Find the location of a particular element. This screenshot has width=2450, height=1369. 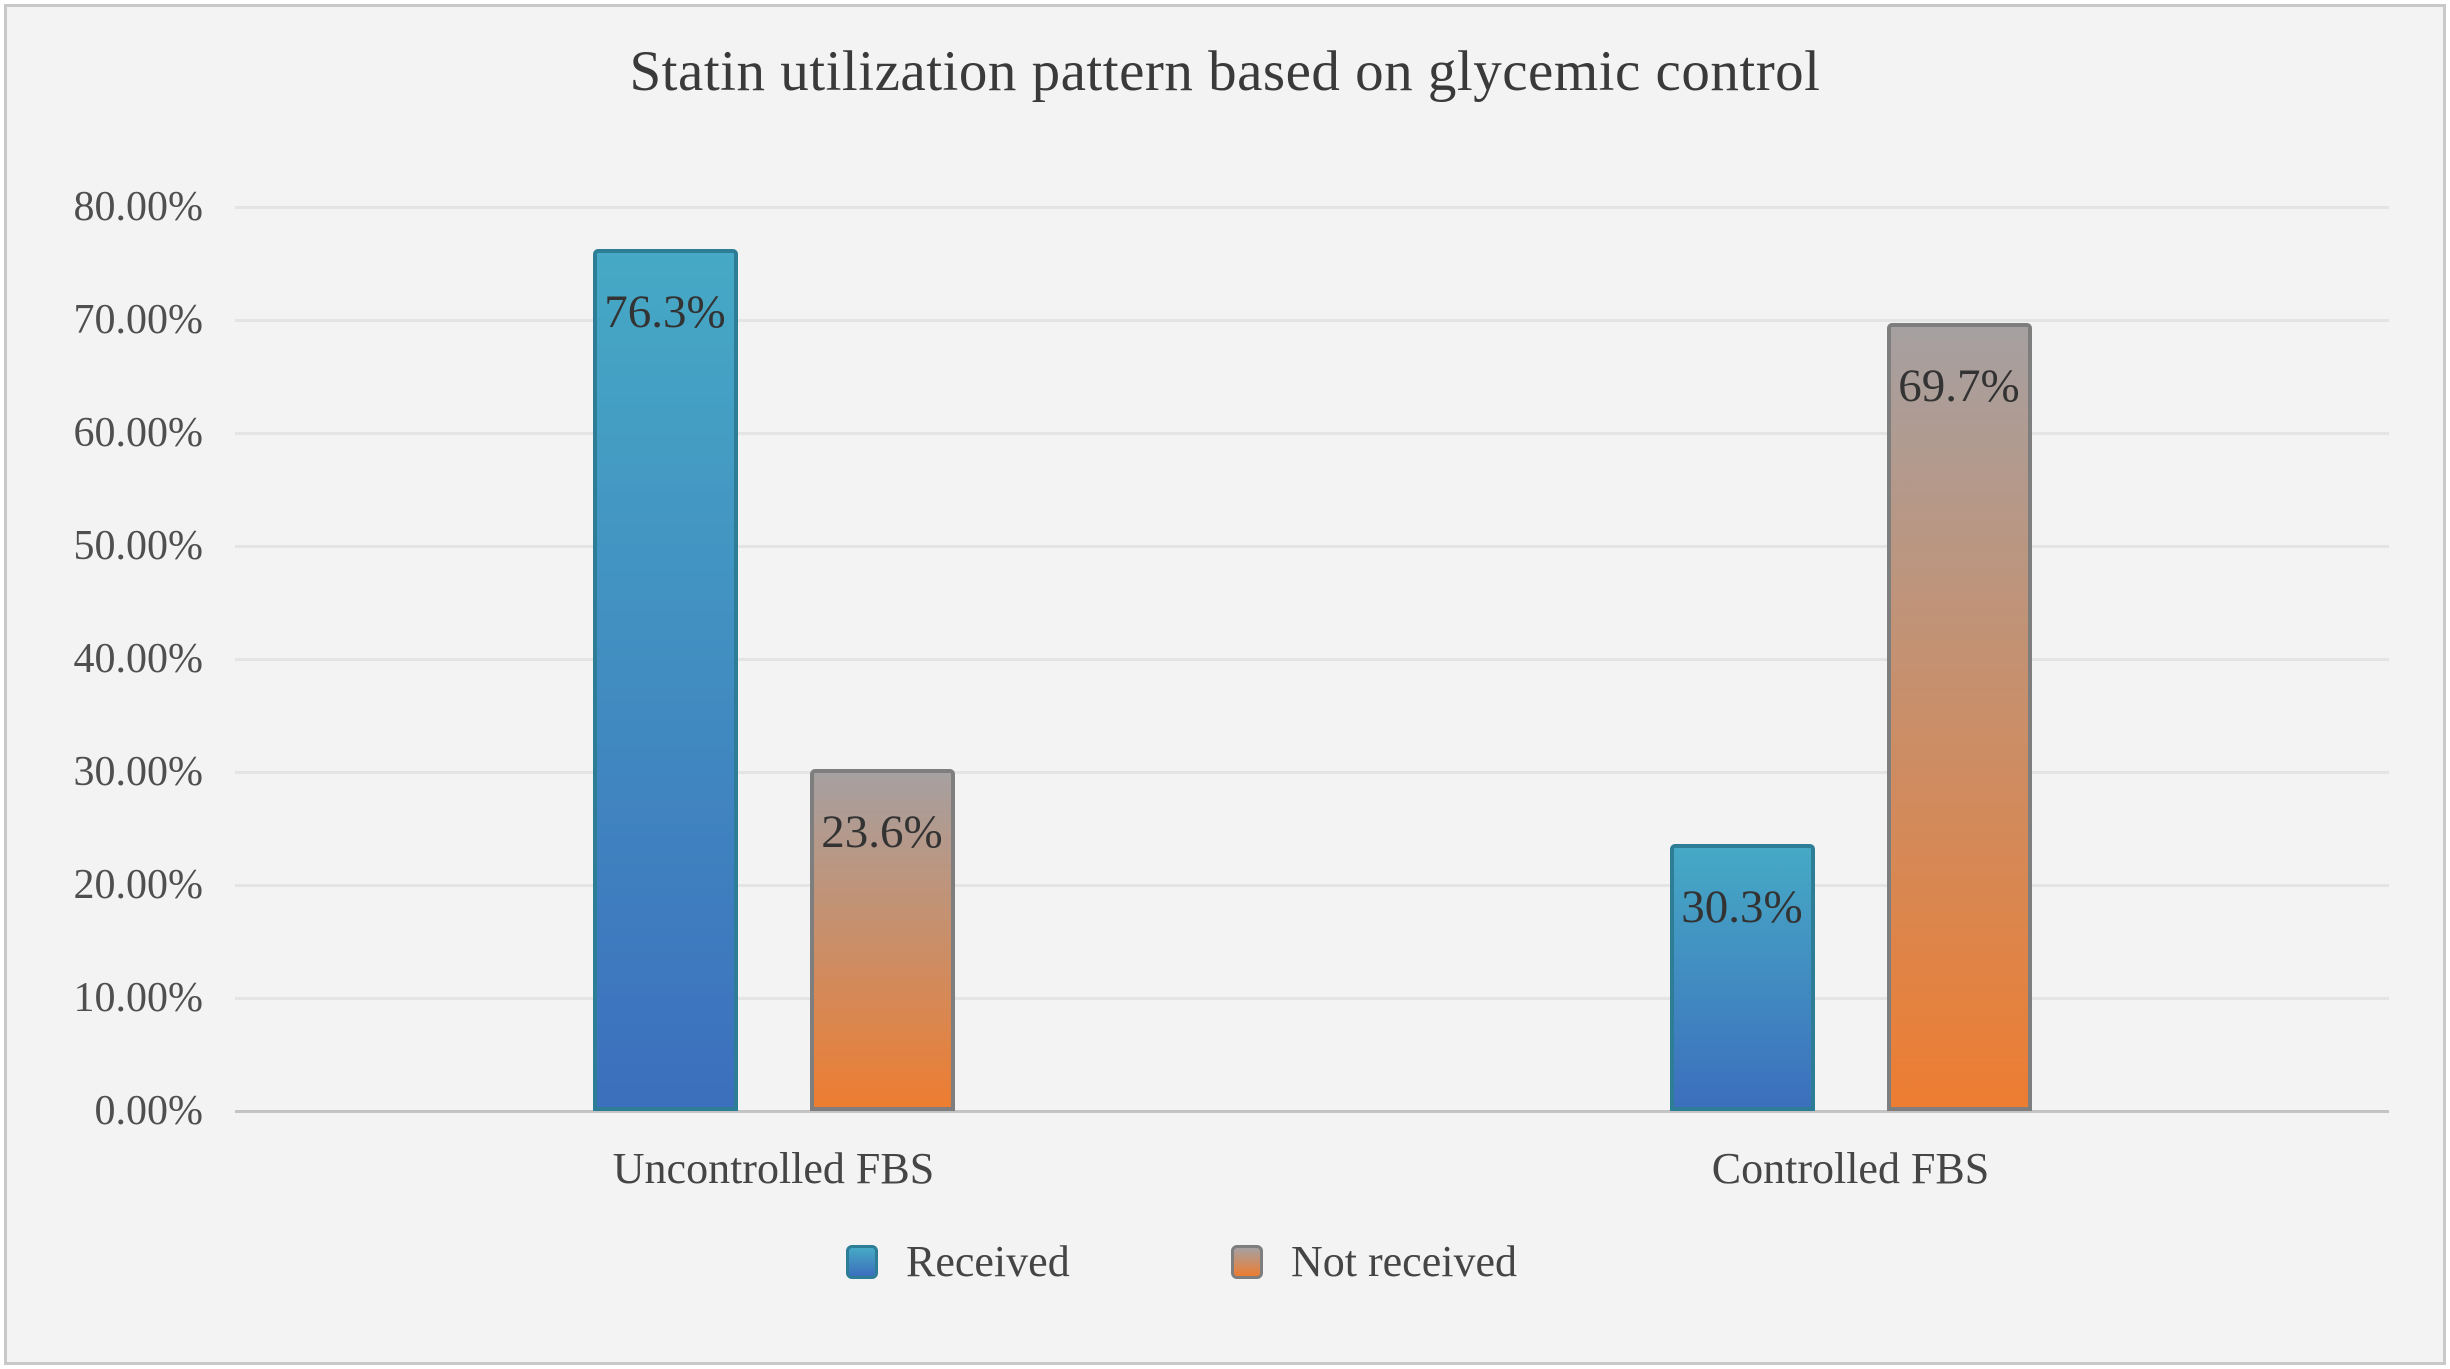

y-tick-label: 50.00% is located at coordinates (138, 546).